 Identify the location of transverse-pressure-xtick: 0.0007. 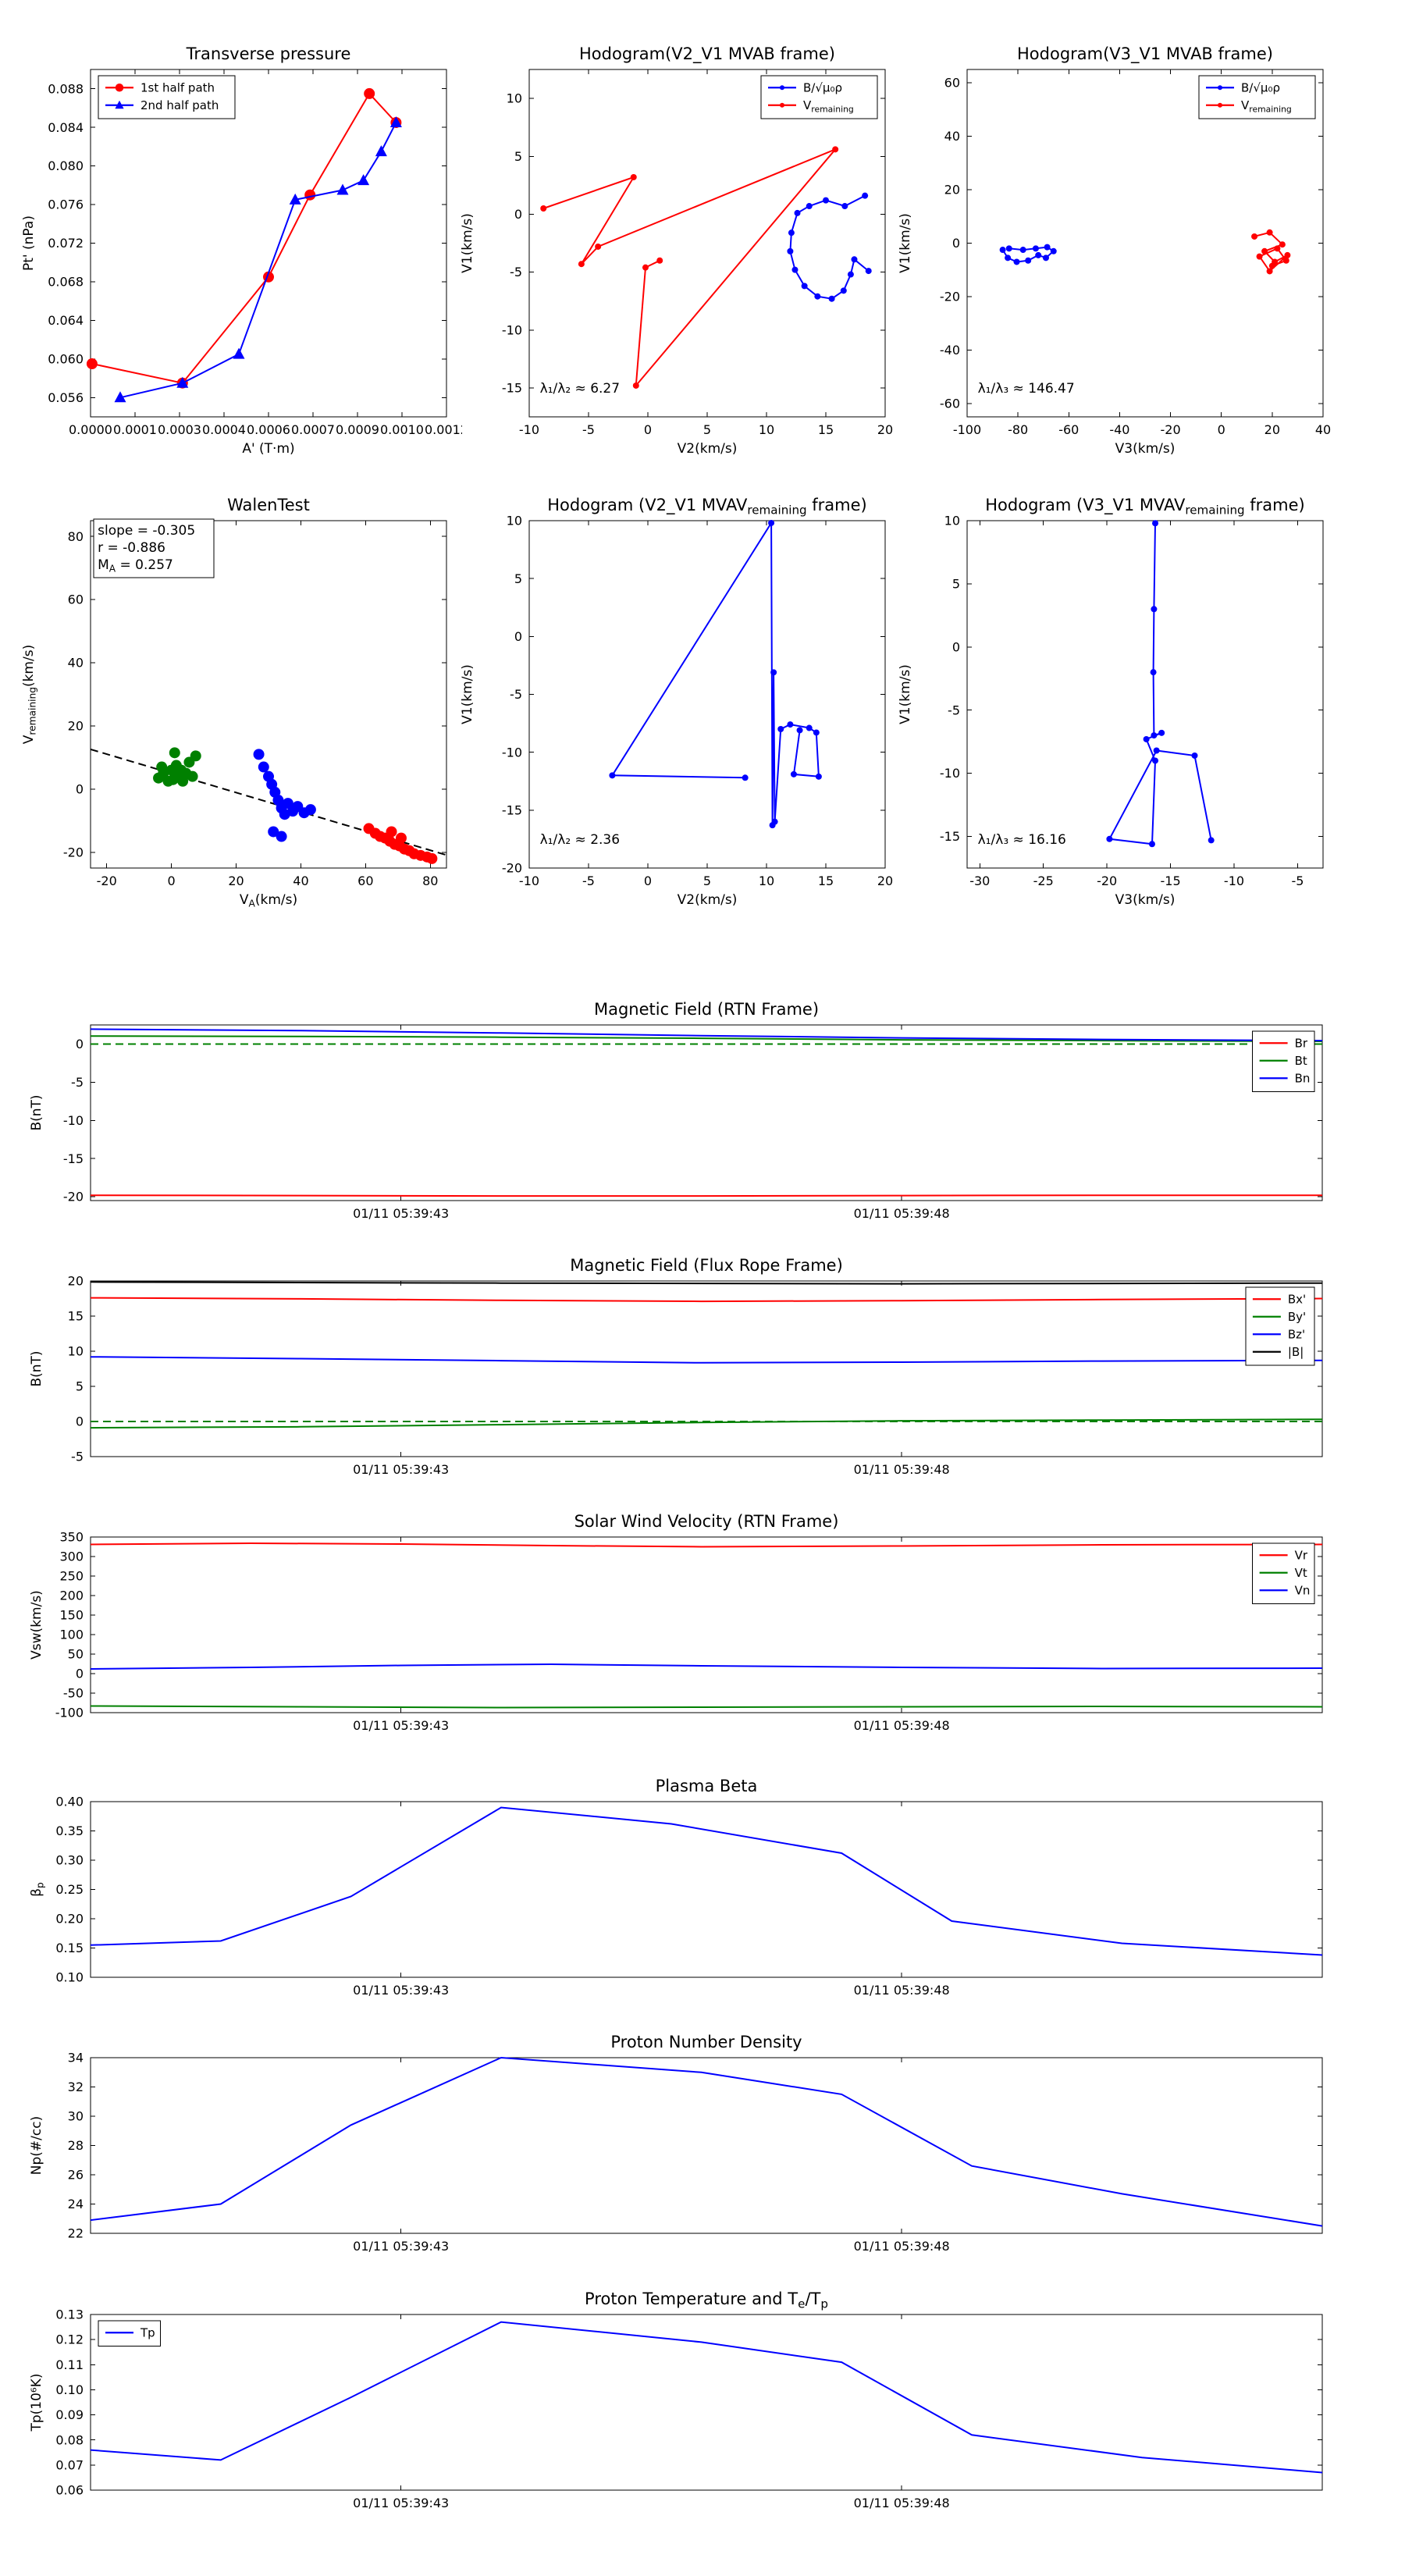
(313, 429).